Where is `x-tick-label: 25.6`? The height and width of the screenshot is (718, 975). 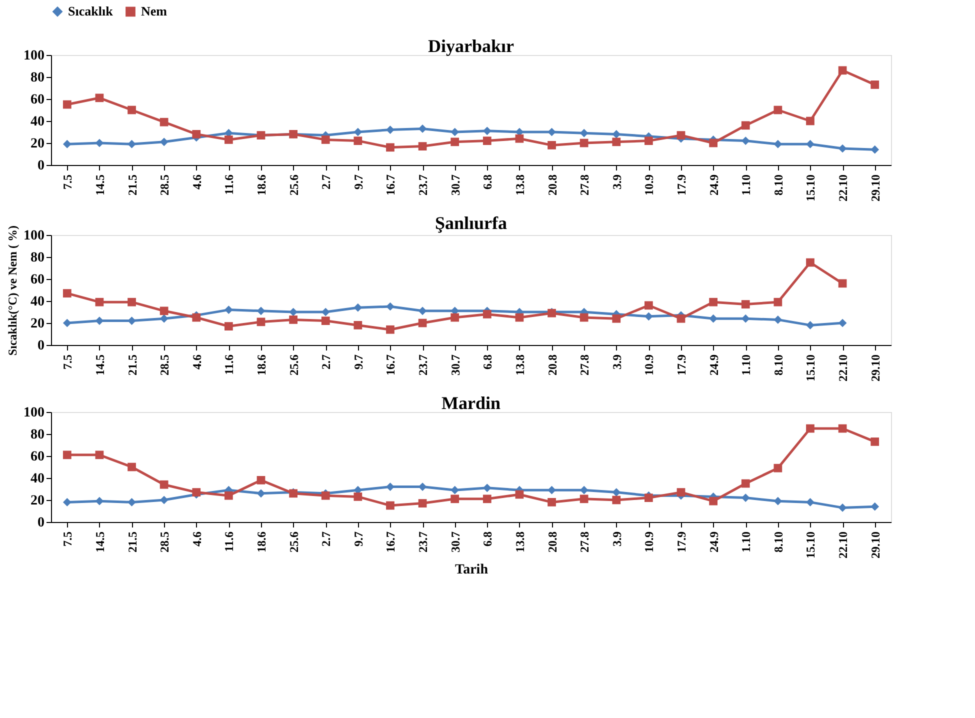
x-tick-label: 25.6 is located at coordinates (293, 542).